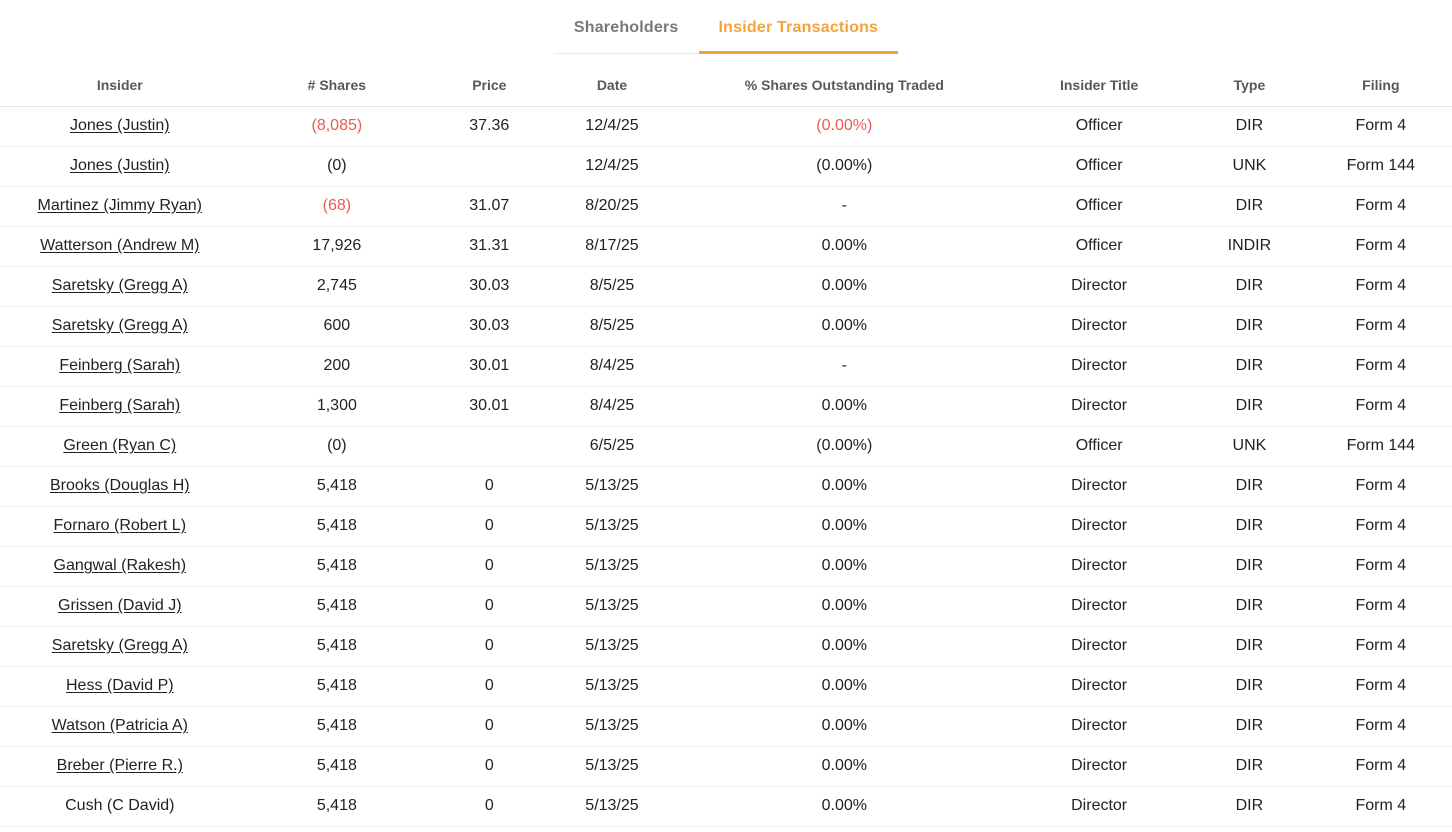 The image size is (1452, 832). Describe the element at coordinates (120, 685) in the screenshot. I see `insider-link: Hess (David P)` at that location.